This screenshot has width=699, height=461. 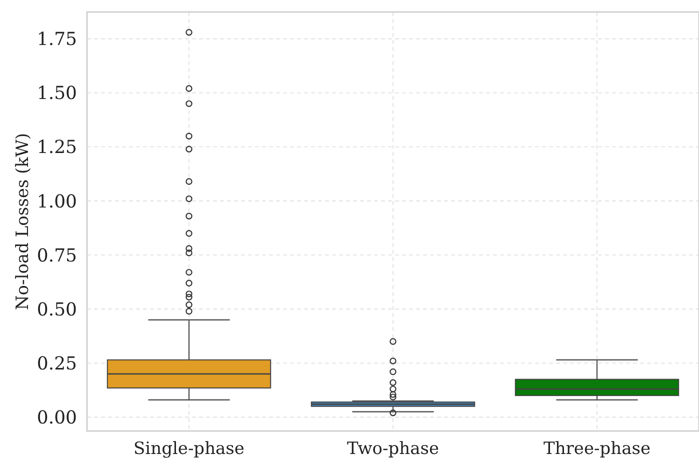 What do you see at coordinates (56, 255) in the screenshot?
I see `y-tick-label: 0.75` at bounding box center [56, 255].